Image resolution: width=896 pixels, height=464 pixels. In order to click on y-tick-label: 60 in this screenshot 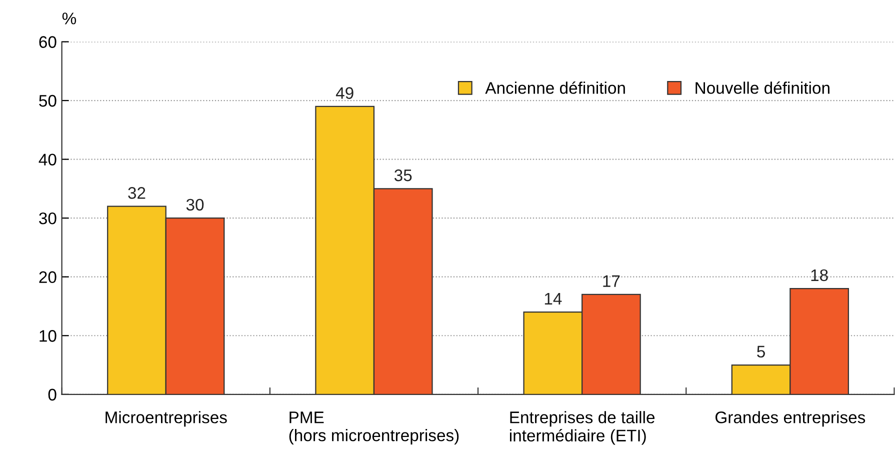, I will do `click(47, 42)`.